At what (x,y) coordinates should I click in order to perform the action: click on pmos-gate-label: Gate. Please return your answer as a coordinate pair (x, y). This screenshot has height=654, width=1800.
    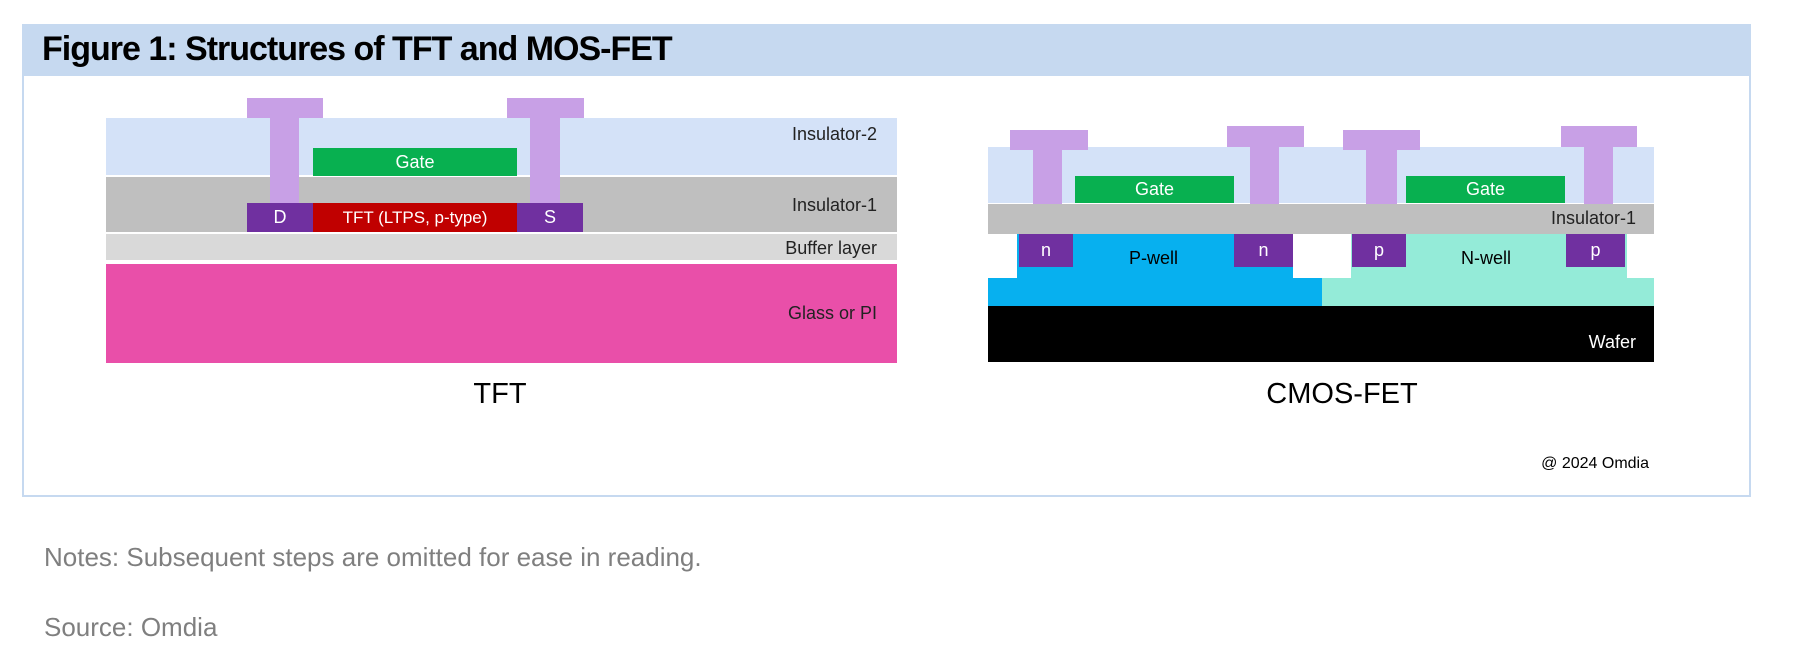
    Looking at the image, I should click on (1485, 189).